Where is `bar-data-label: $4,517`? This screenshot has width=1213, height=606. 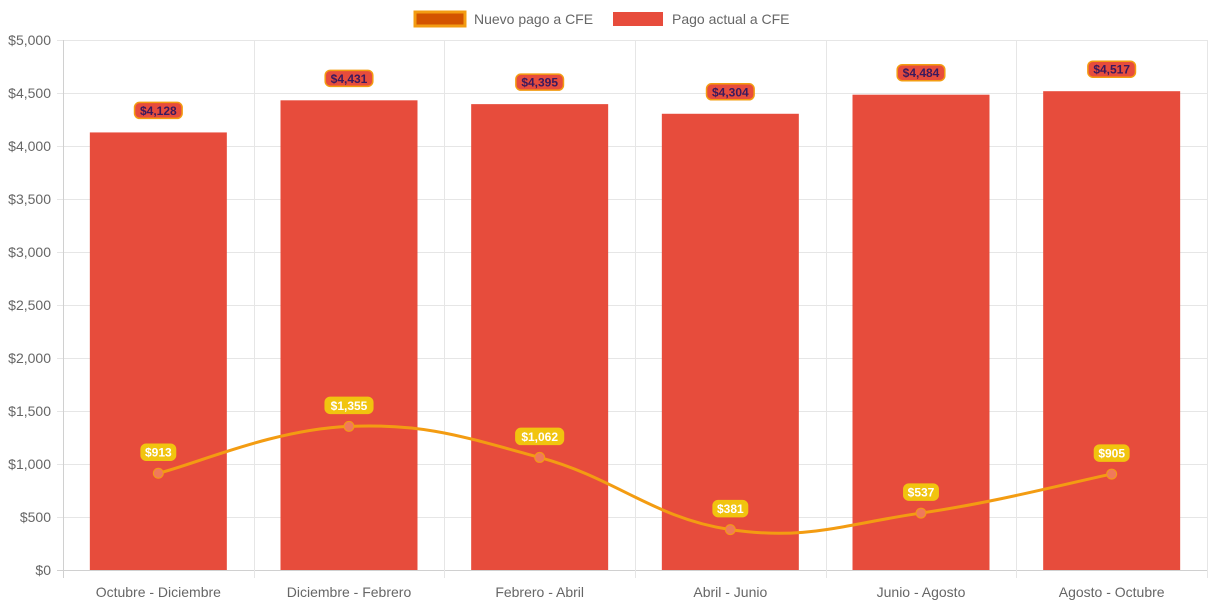
bar-data-label: $4,517 is located at coordinates (1111, 70).